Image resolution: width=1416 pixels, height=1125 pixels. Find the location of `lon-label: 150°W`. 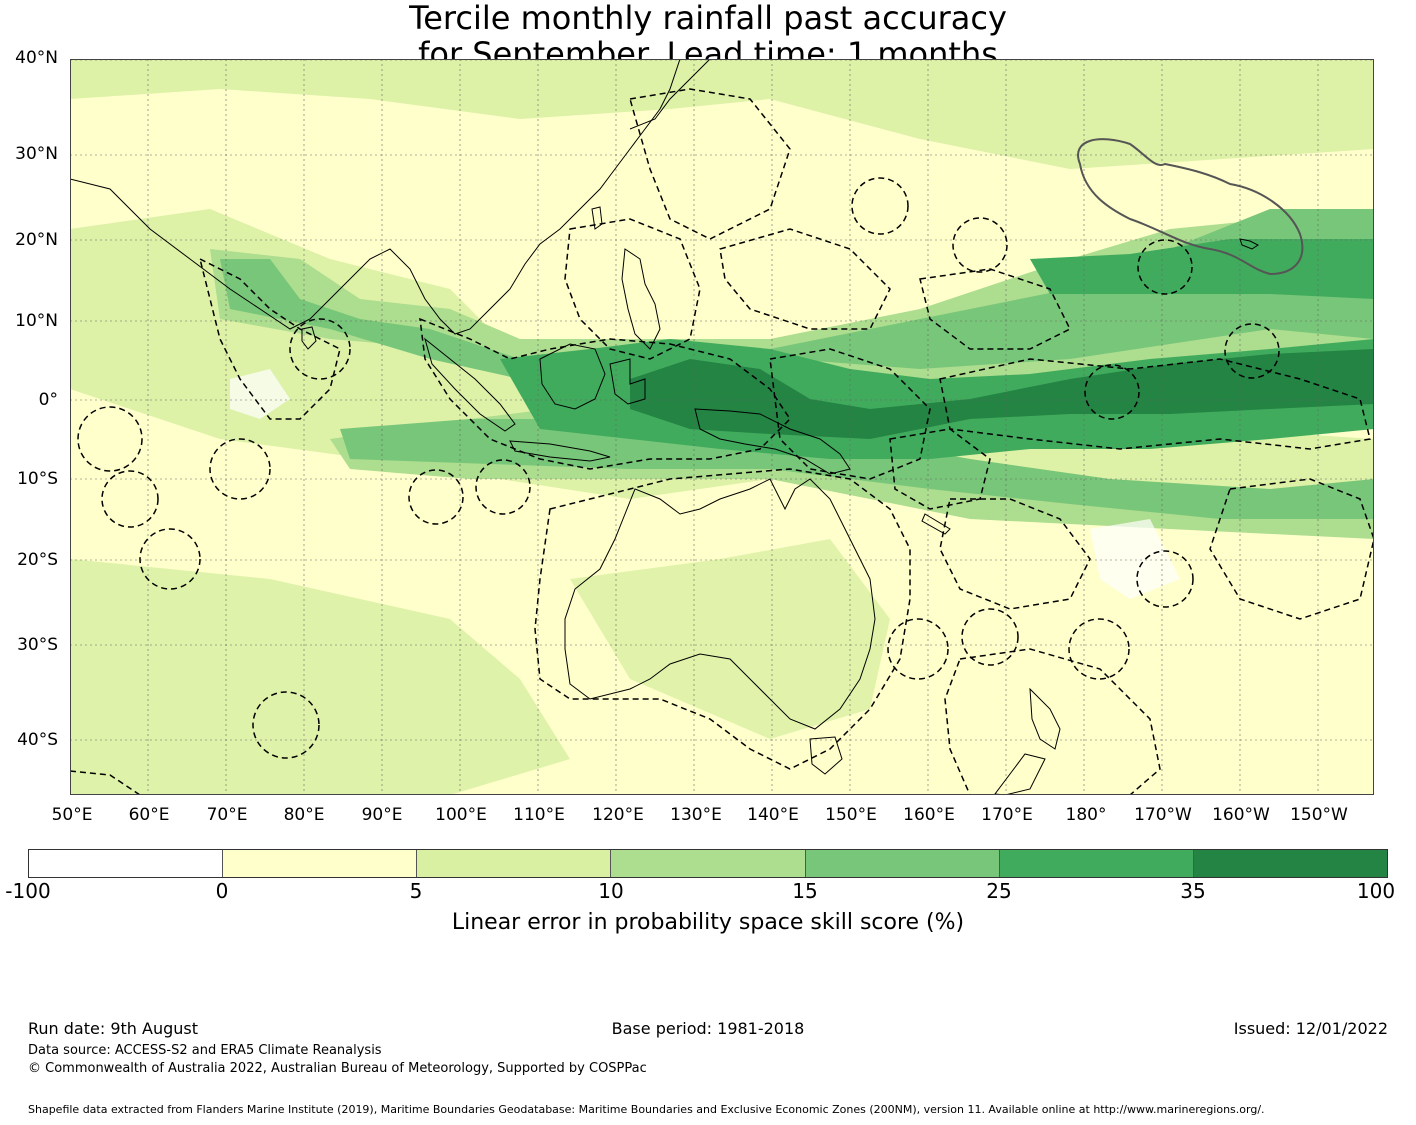

lon-label: 150°W is located at coordinates (1319, 815).